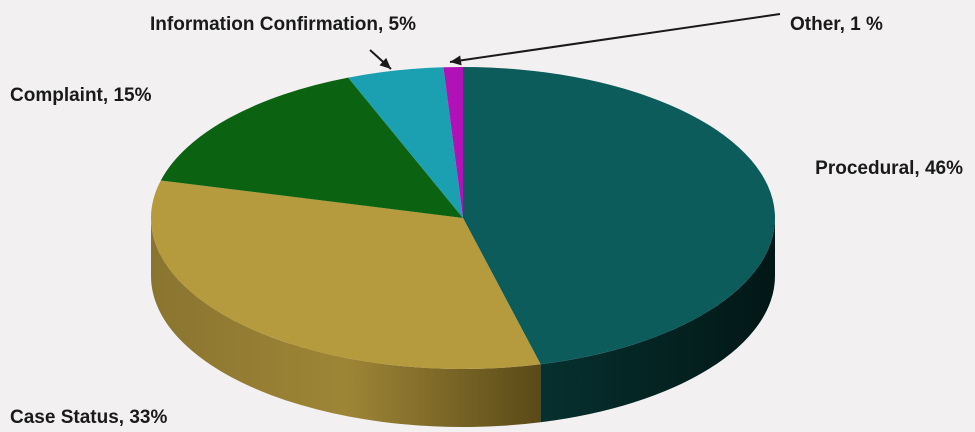  I want to click on label-case-status: Case Status, 33%, so click(88, 417).